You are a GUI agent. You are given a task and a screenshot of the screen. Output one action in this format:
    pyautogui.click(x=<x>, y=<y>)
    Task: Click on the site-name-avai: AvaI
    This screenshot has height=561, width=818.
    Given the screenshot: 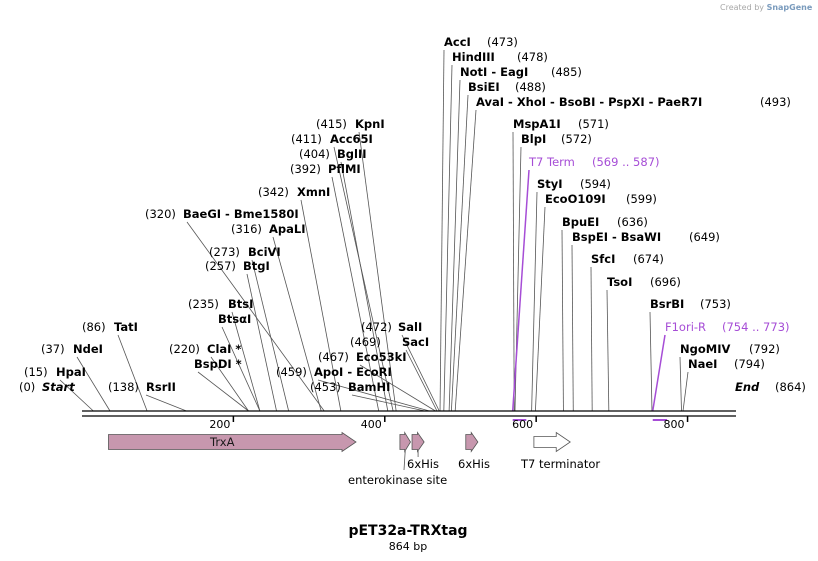 What is the action you would take?
    pyautogui.click(x=490, y=102)
    